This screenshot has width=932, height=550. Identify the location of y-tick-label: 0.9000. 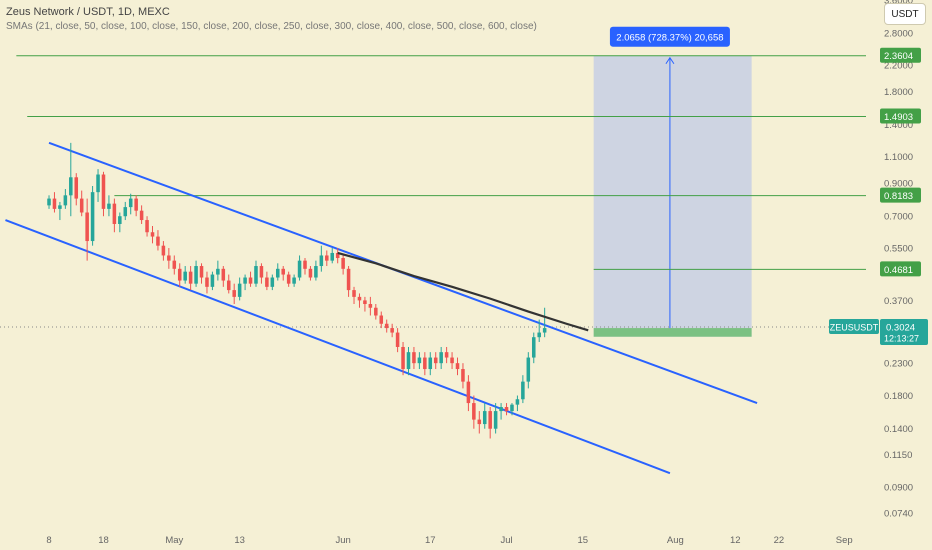
(898, 184).